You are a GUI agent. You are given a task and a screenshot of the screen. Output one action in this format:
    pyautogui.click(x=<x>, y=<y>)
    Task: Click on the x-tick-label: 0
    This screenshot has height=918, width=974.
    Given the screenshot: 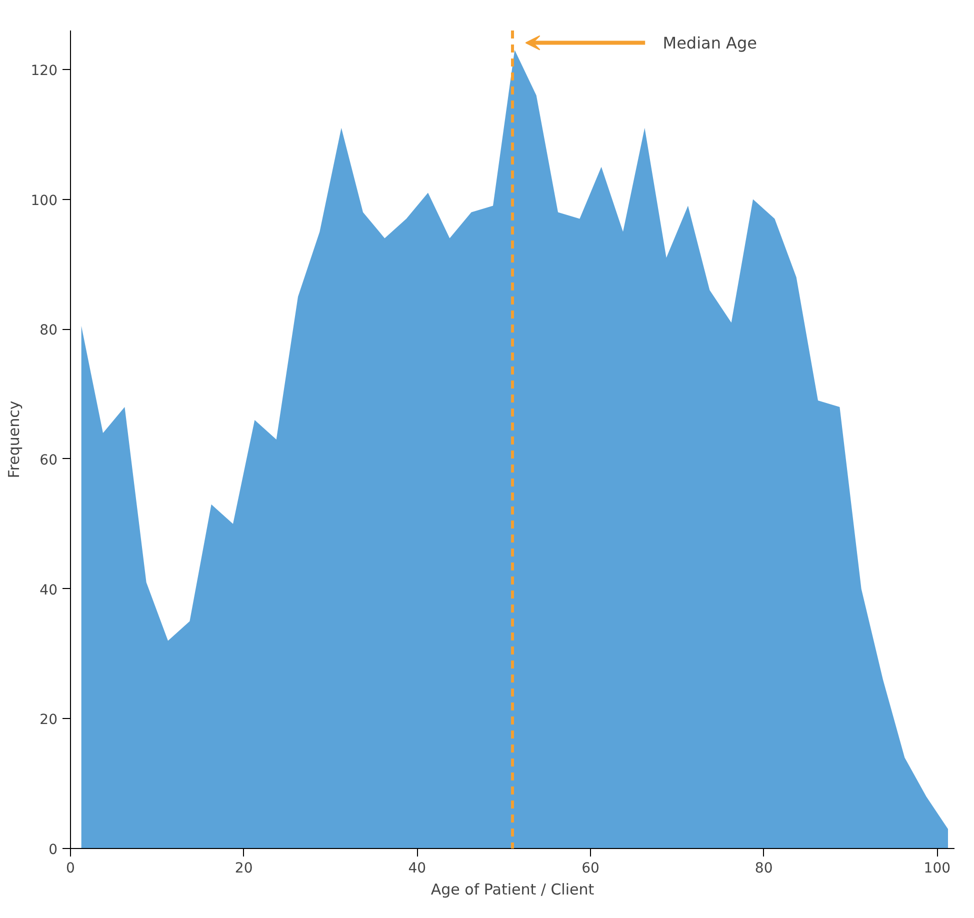 What is the action you would take?
    pyautogui.click(x=70, y=868)
    